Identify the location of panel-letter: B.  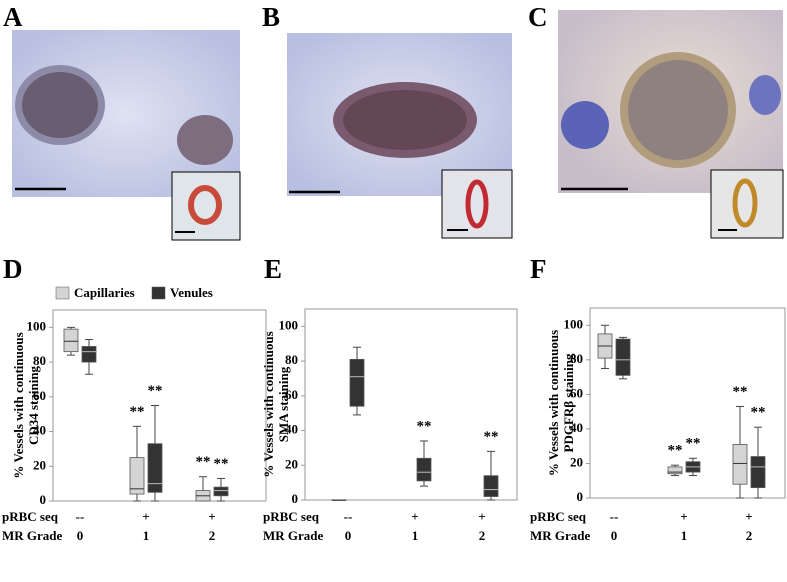
(271, 17).